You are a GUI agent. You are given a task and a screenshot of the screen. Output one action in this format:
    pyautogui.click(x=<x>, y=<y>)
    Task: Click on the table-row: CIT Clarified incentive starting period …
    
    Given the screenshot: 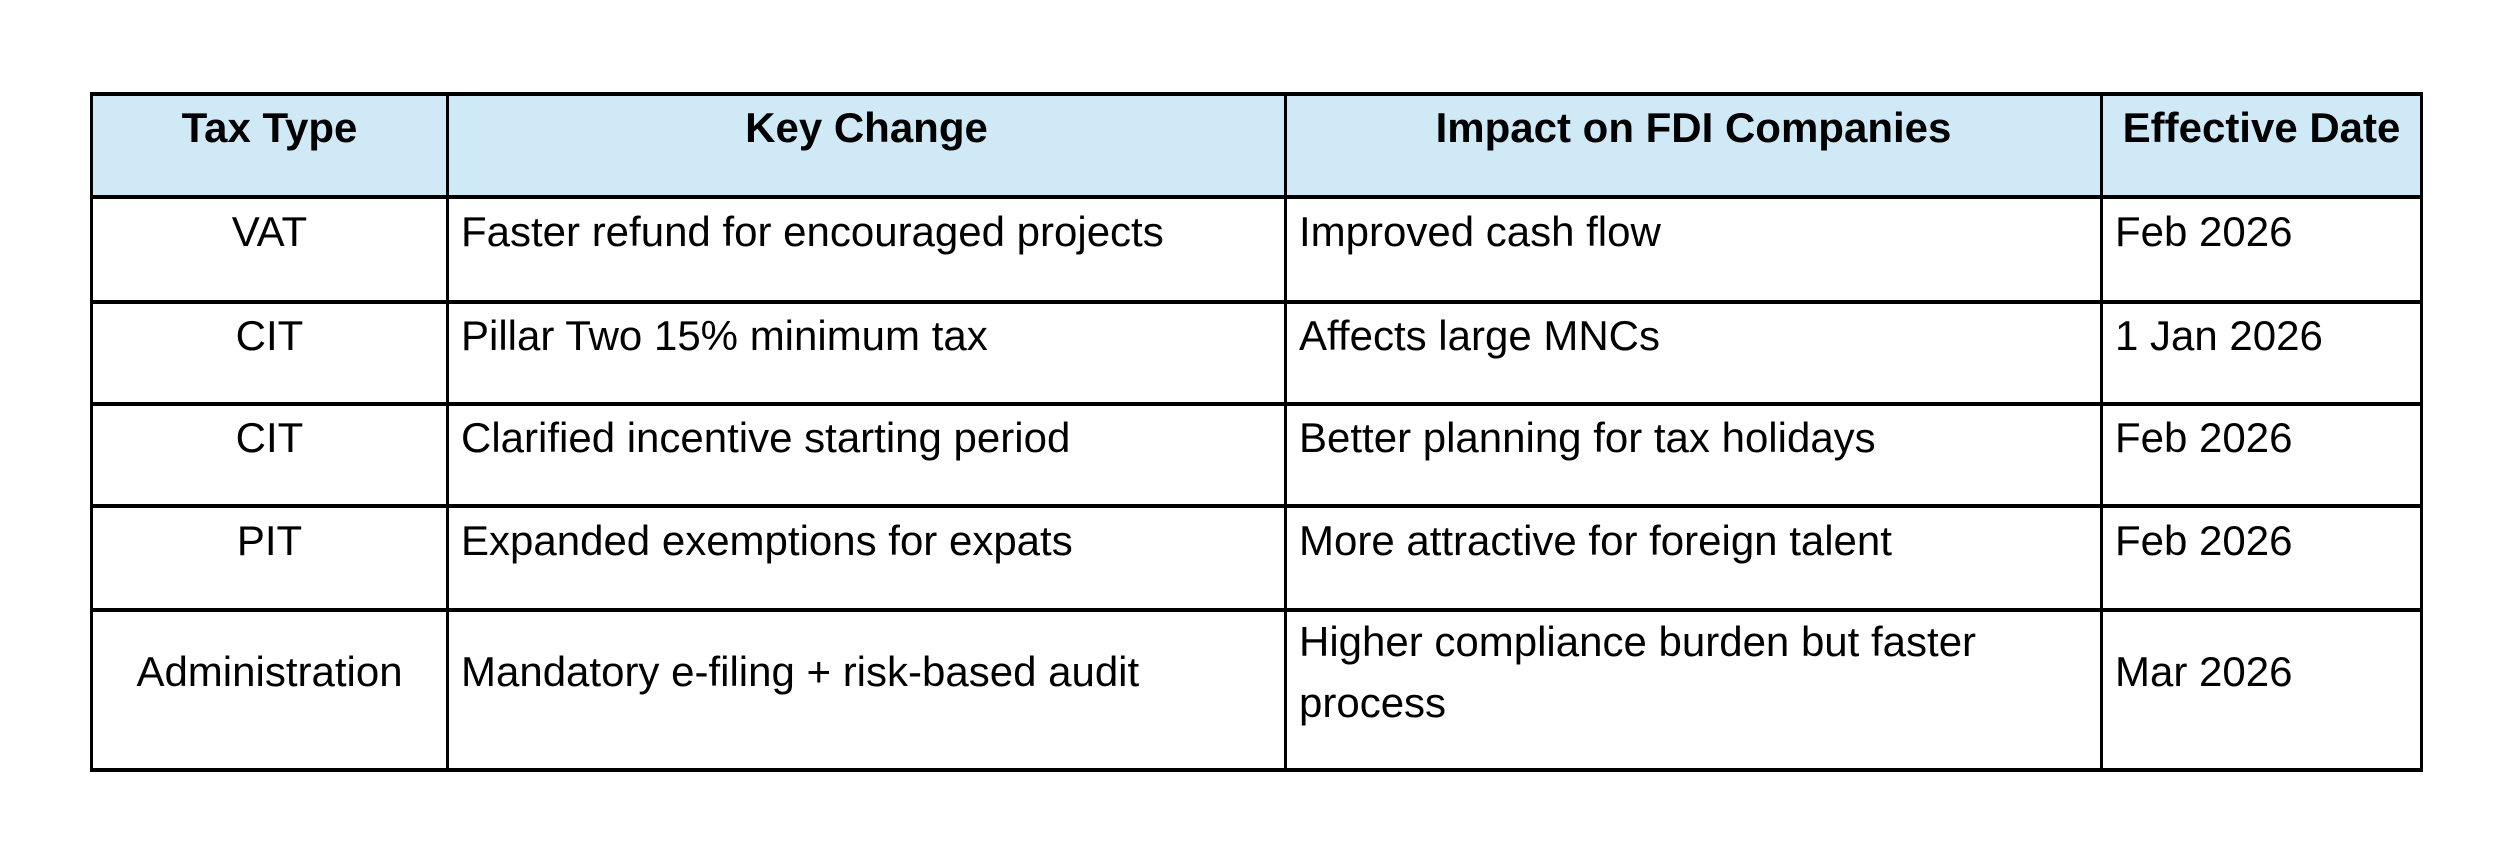 What is the action you would take?
    pyautogui.click(x=1256, y=455)
    